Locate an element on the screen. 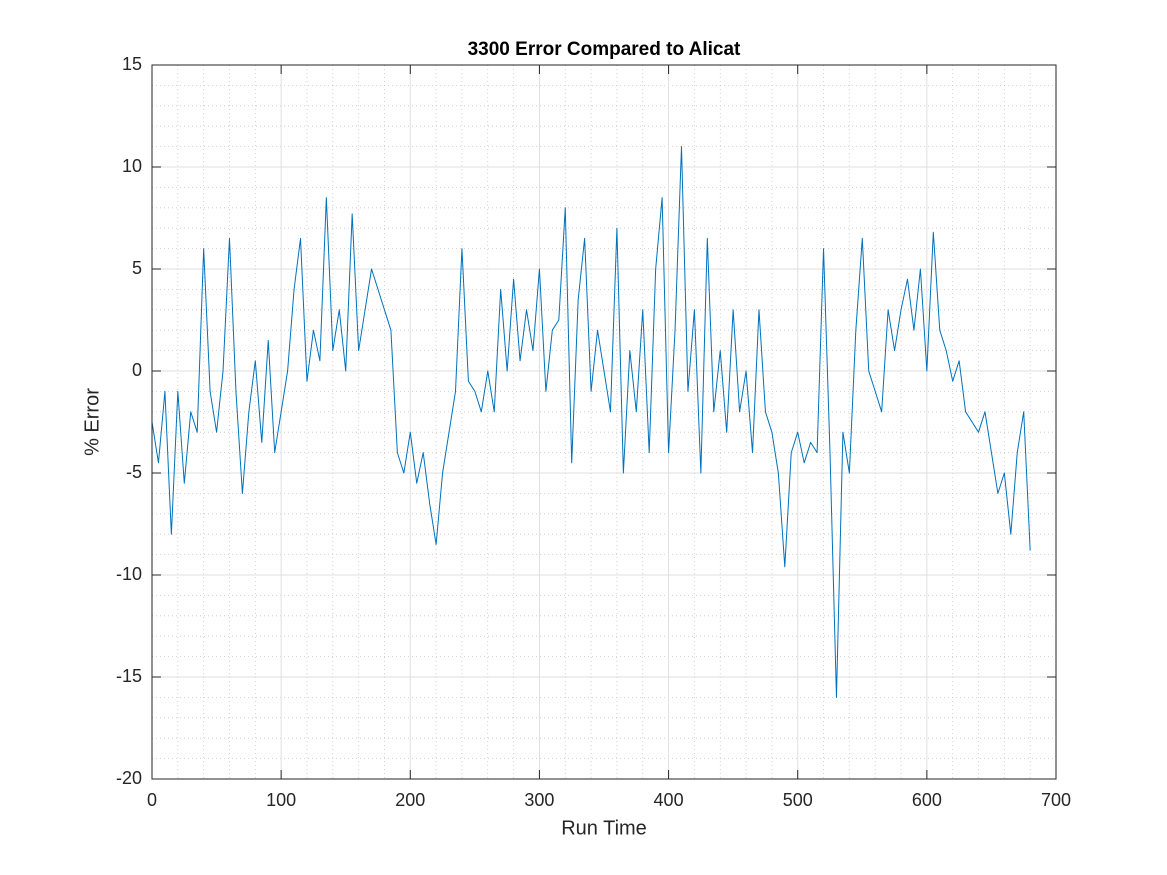 The image size is (1167, 875). y-tick-label: -20 is located at coordinates (129, 778).